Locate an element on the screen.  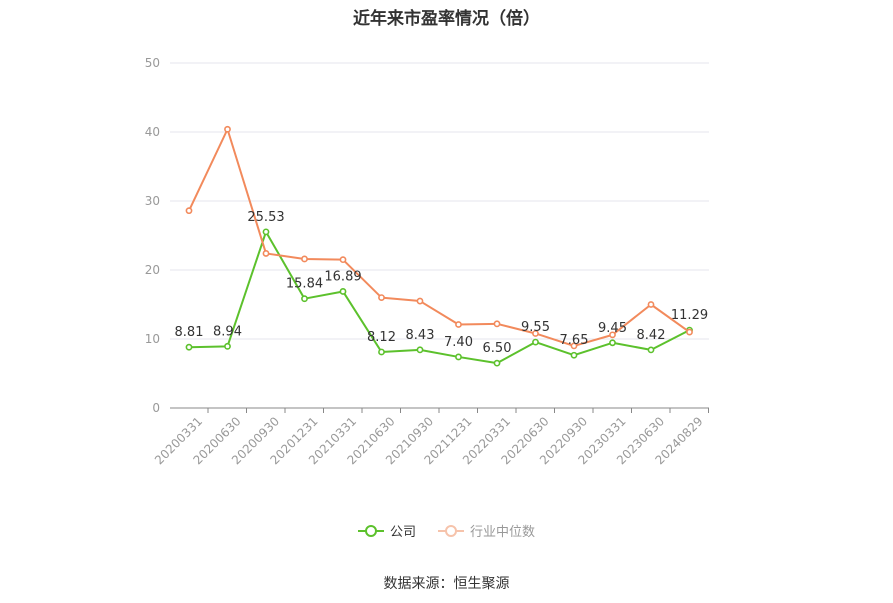
y-tick-label: 0 is located at coordinates (156, 408).